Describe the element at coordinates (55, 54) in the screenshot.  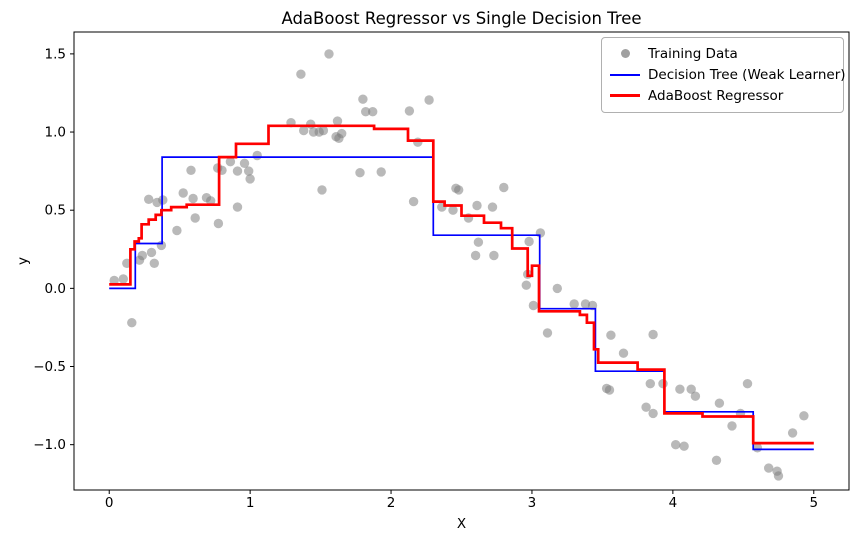
I see `y-tick-label: 1.5` at that location.